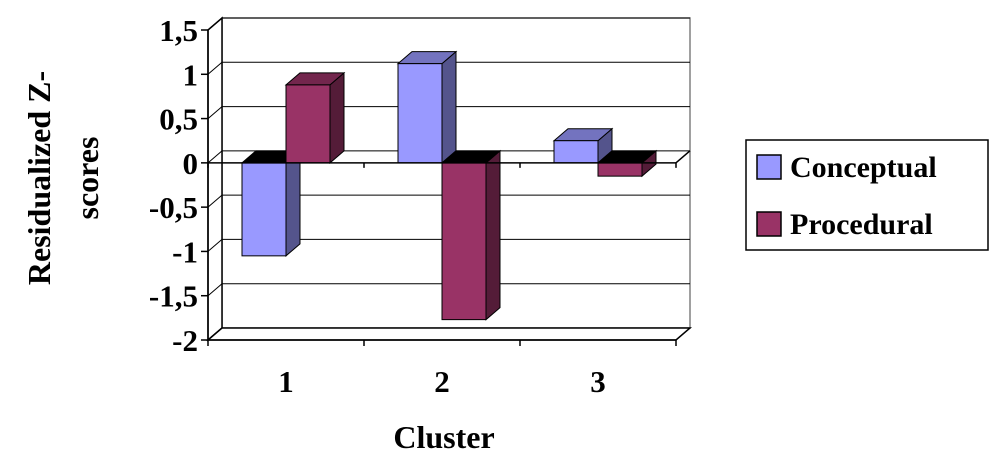 The height and width of the screenshot is (463, 995). What do you see at coordinates (185, 251) in the screenshot?
I see `y-tick-label: -1` at bounding box center [185, 251].